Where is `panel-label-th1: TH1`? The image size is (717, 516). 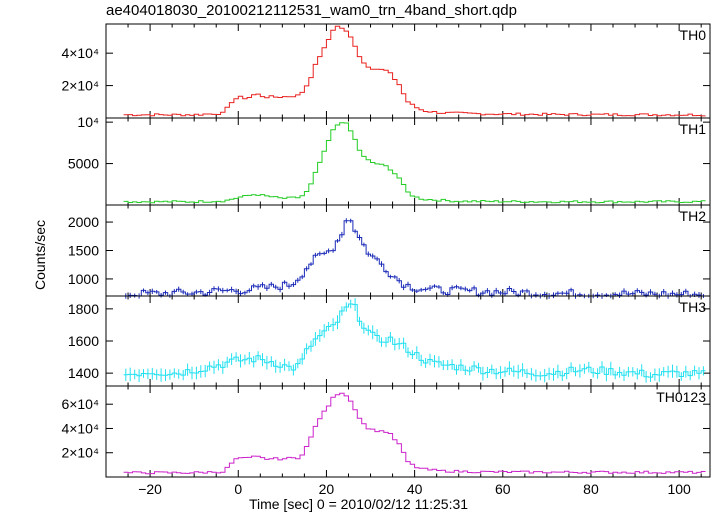
panel-label-th1: TH1 is located at coordinates (693, 129).